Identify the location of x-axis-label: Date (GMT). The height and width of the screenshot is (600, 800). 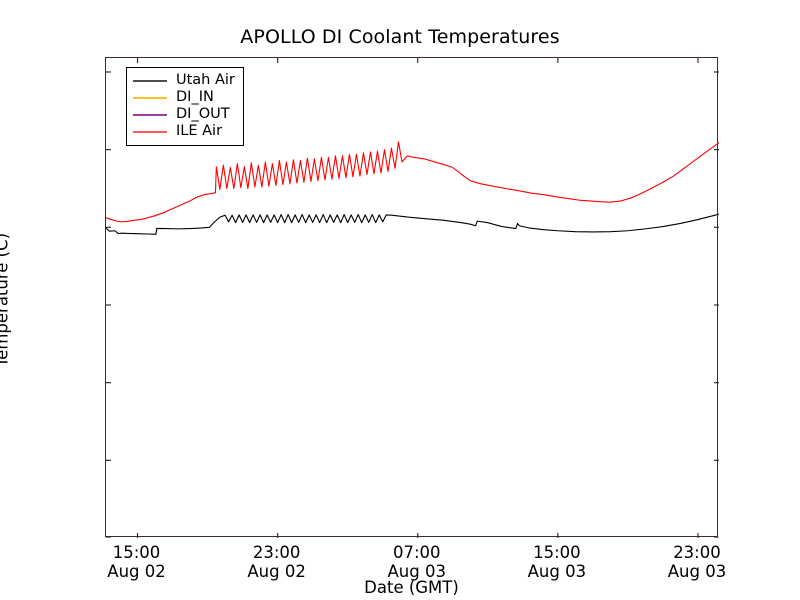
(411, 587).